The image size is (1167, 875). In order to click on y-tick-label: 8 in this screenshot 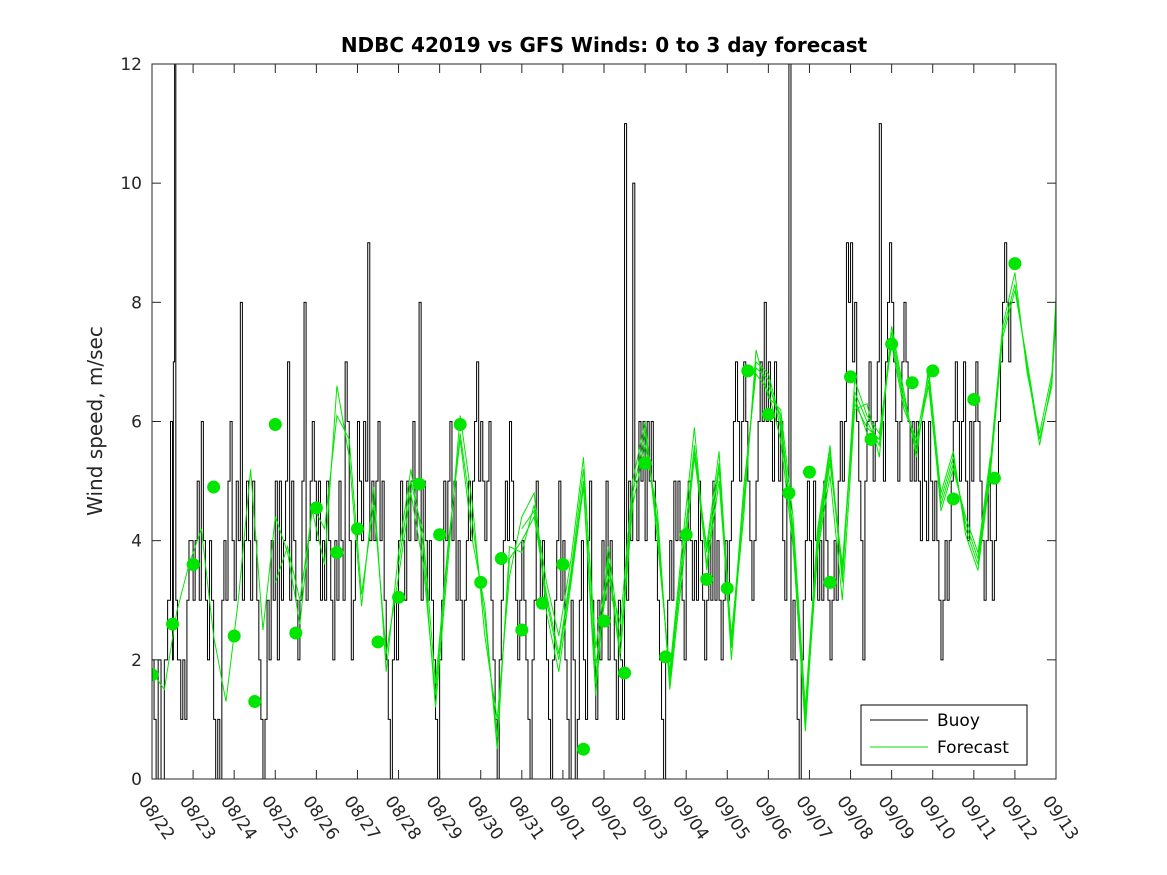, I will do `click(136, 303)`.